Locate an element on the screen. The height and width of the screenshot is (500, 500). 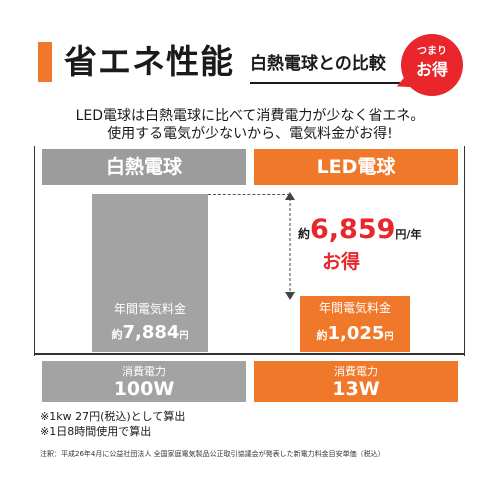
bar-led-value: 約1,025円 is located at coordinates (355, 335).